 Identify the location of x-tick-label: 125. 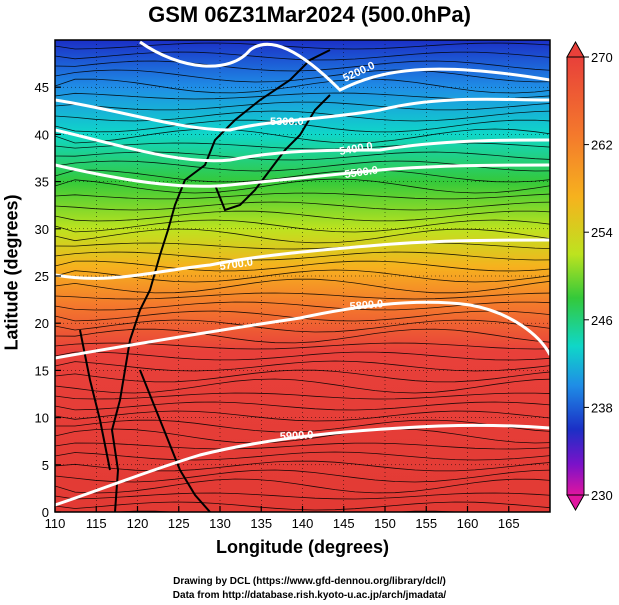
(179, 523).